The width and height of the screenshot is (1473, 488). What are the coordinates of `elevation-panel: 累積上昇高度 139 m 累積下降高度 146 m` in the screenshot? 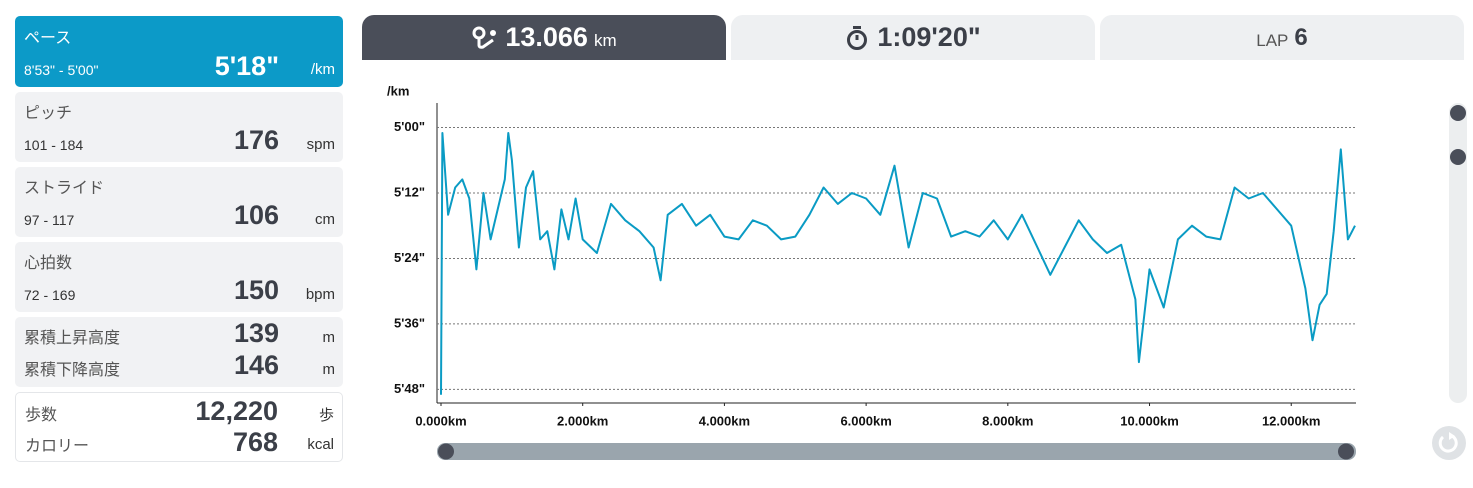 It's located at (179, 352).